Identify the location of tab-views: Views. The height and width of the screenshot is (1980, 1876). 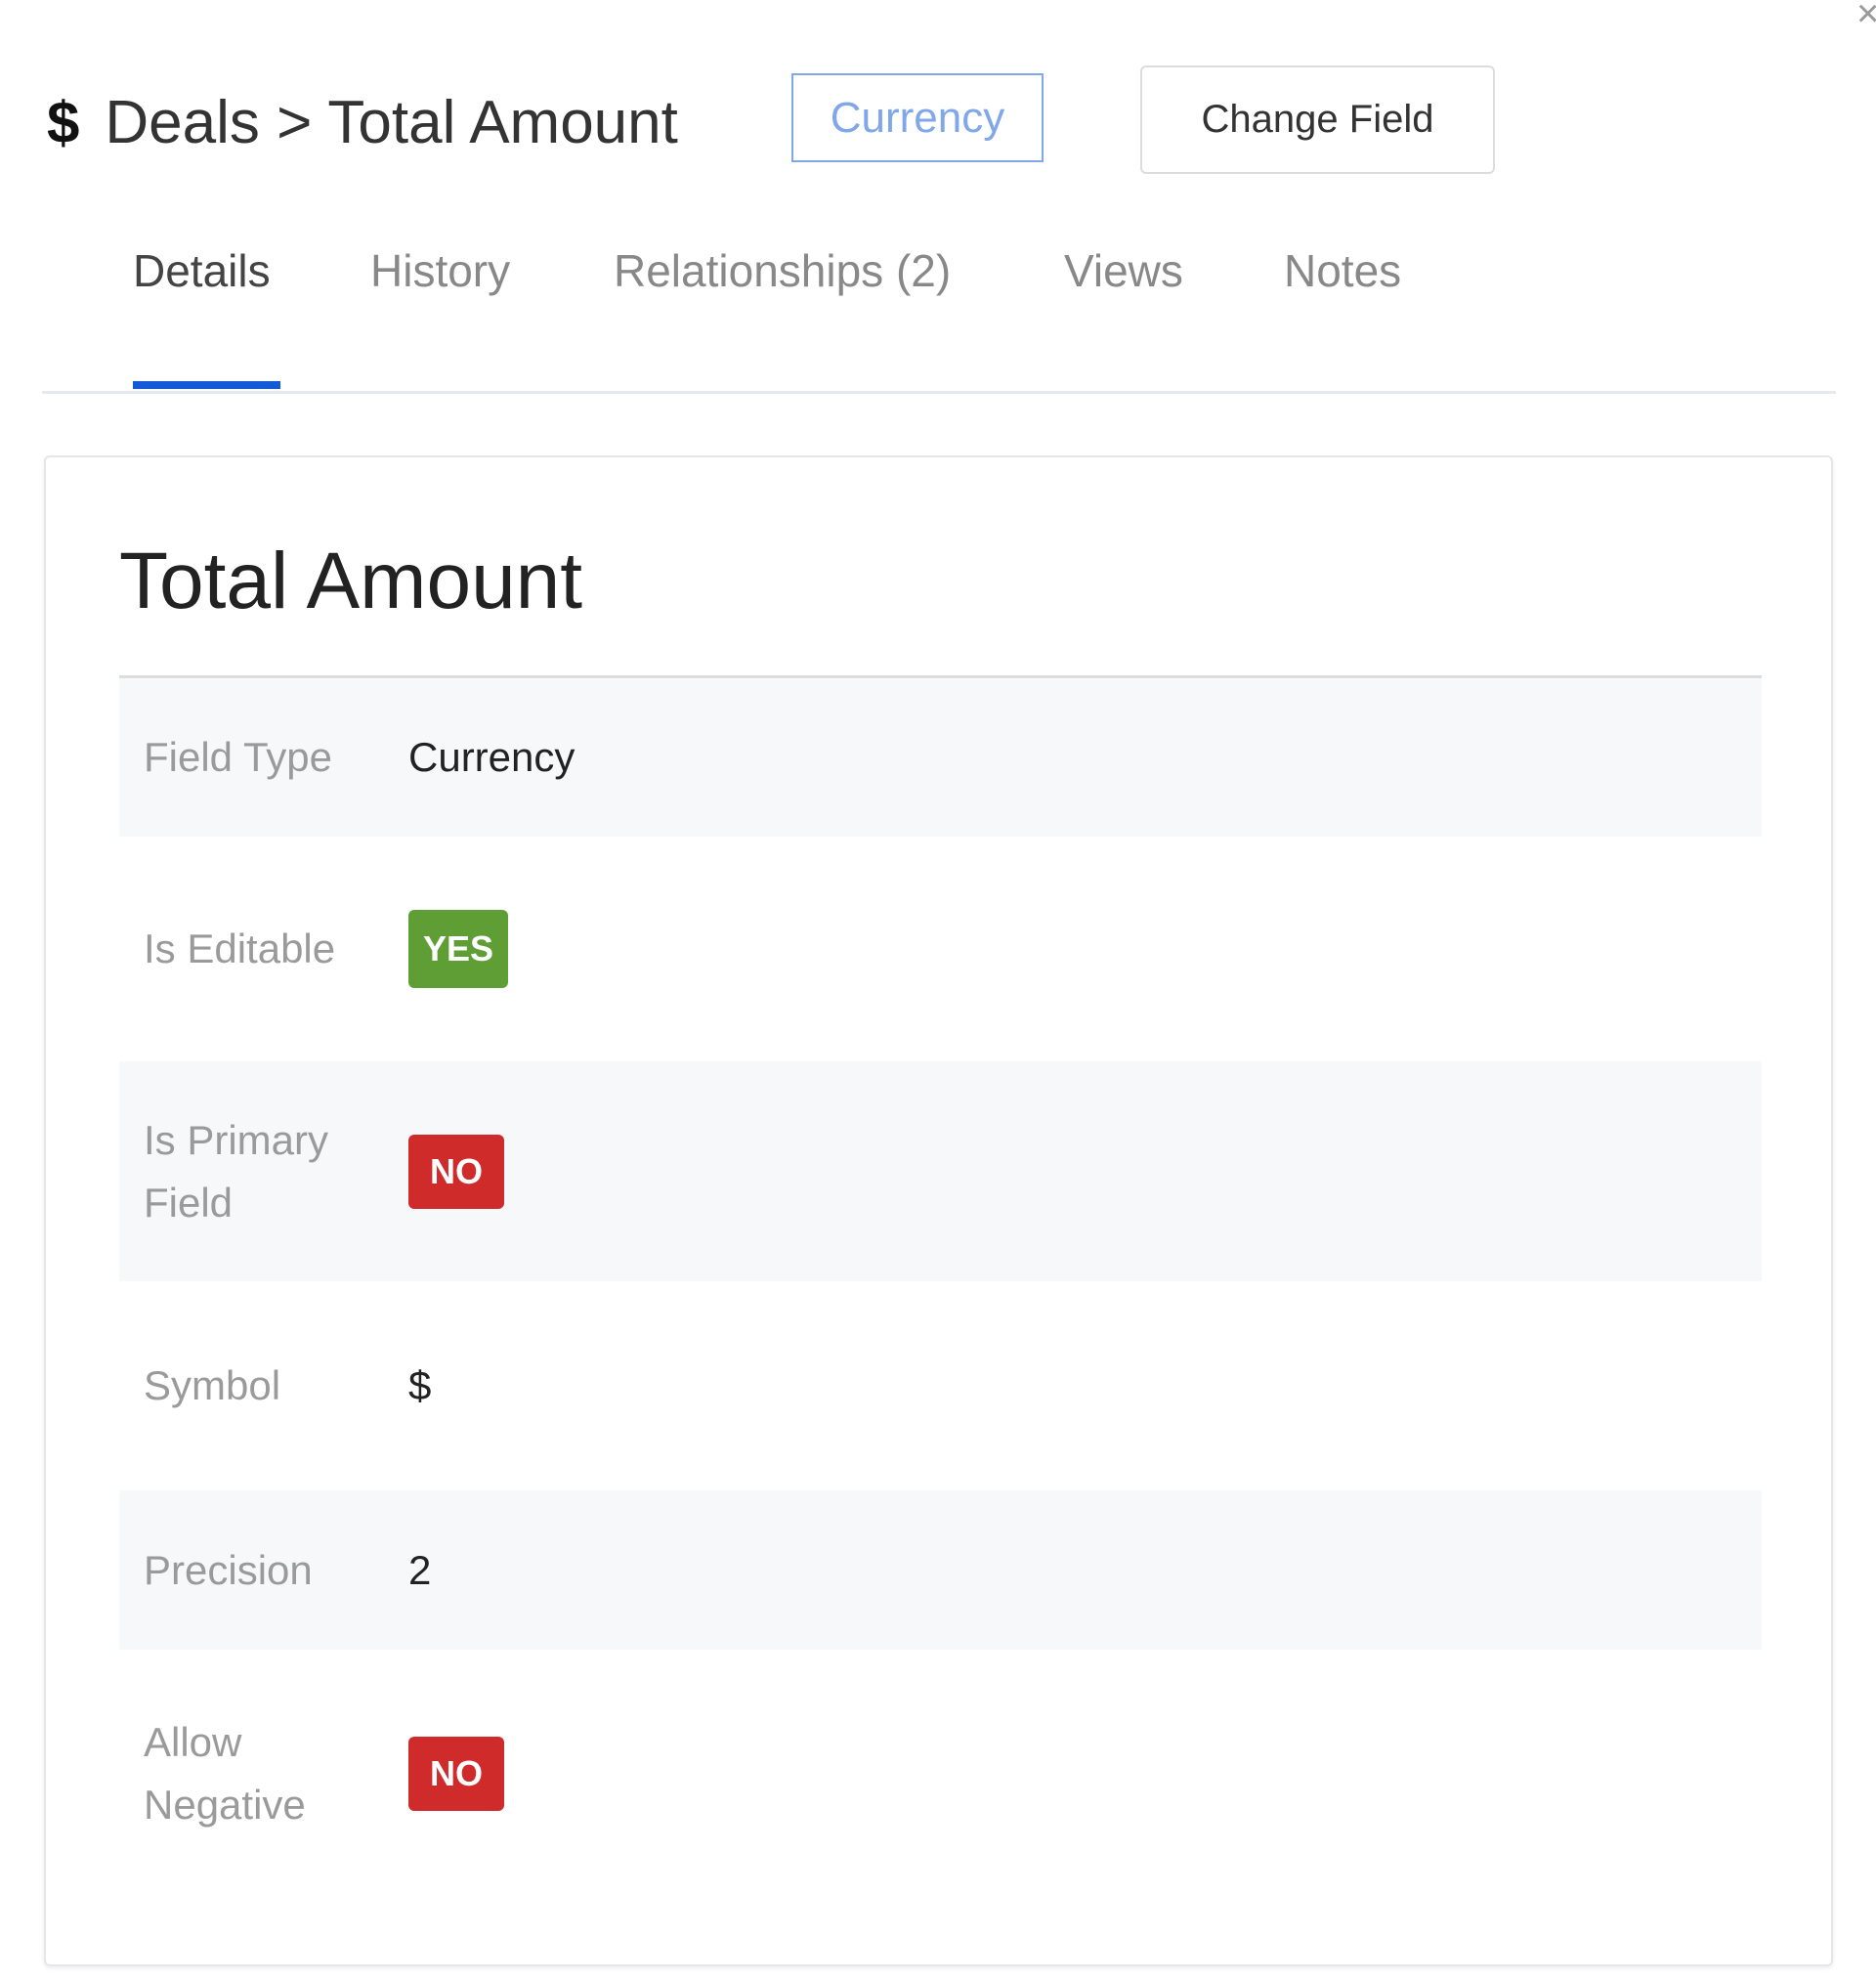
(1123, 270).